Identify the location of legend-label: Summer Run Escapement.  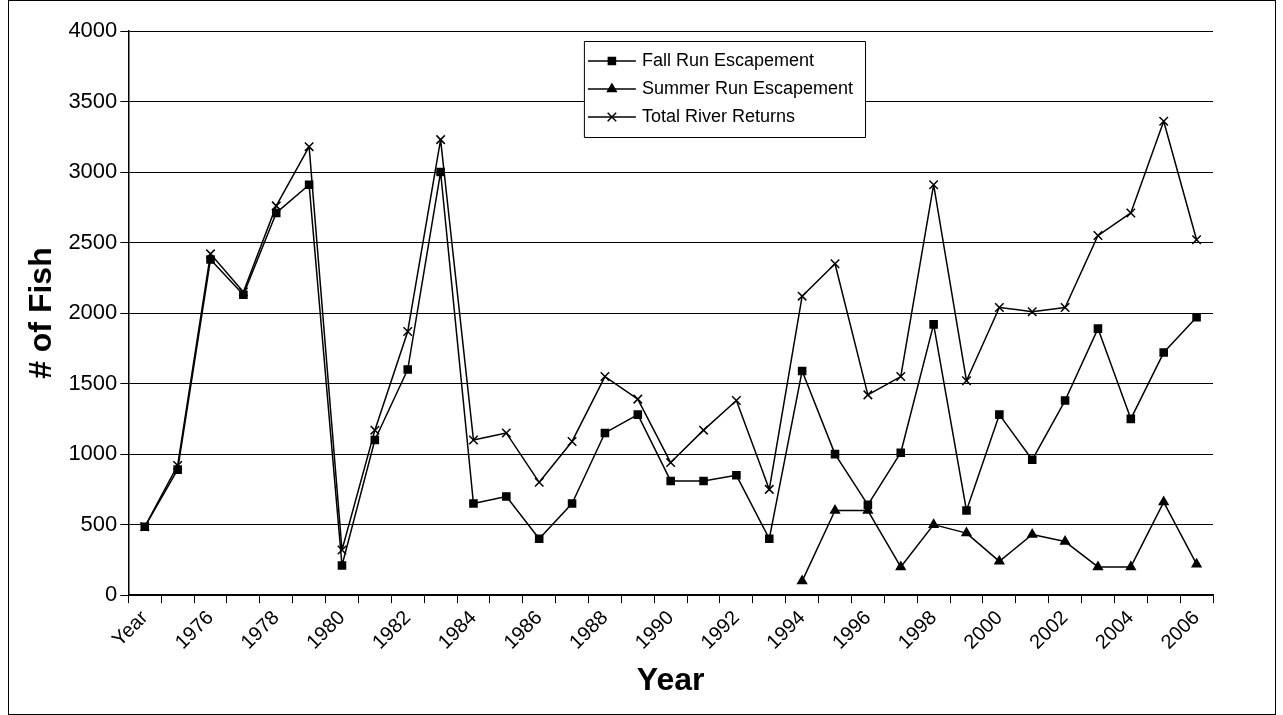
(747, 87).